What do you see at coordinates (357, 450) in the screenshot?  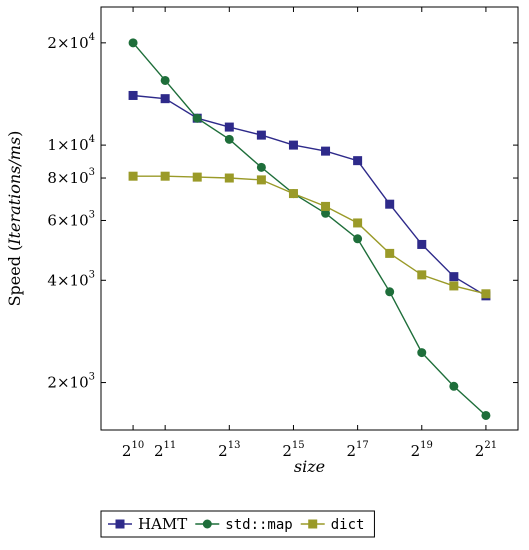 I see `x-tick-label: 217` at bounding box center [357, 450].